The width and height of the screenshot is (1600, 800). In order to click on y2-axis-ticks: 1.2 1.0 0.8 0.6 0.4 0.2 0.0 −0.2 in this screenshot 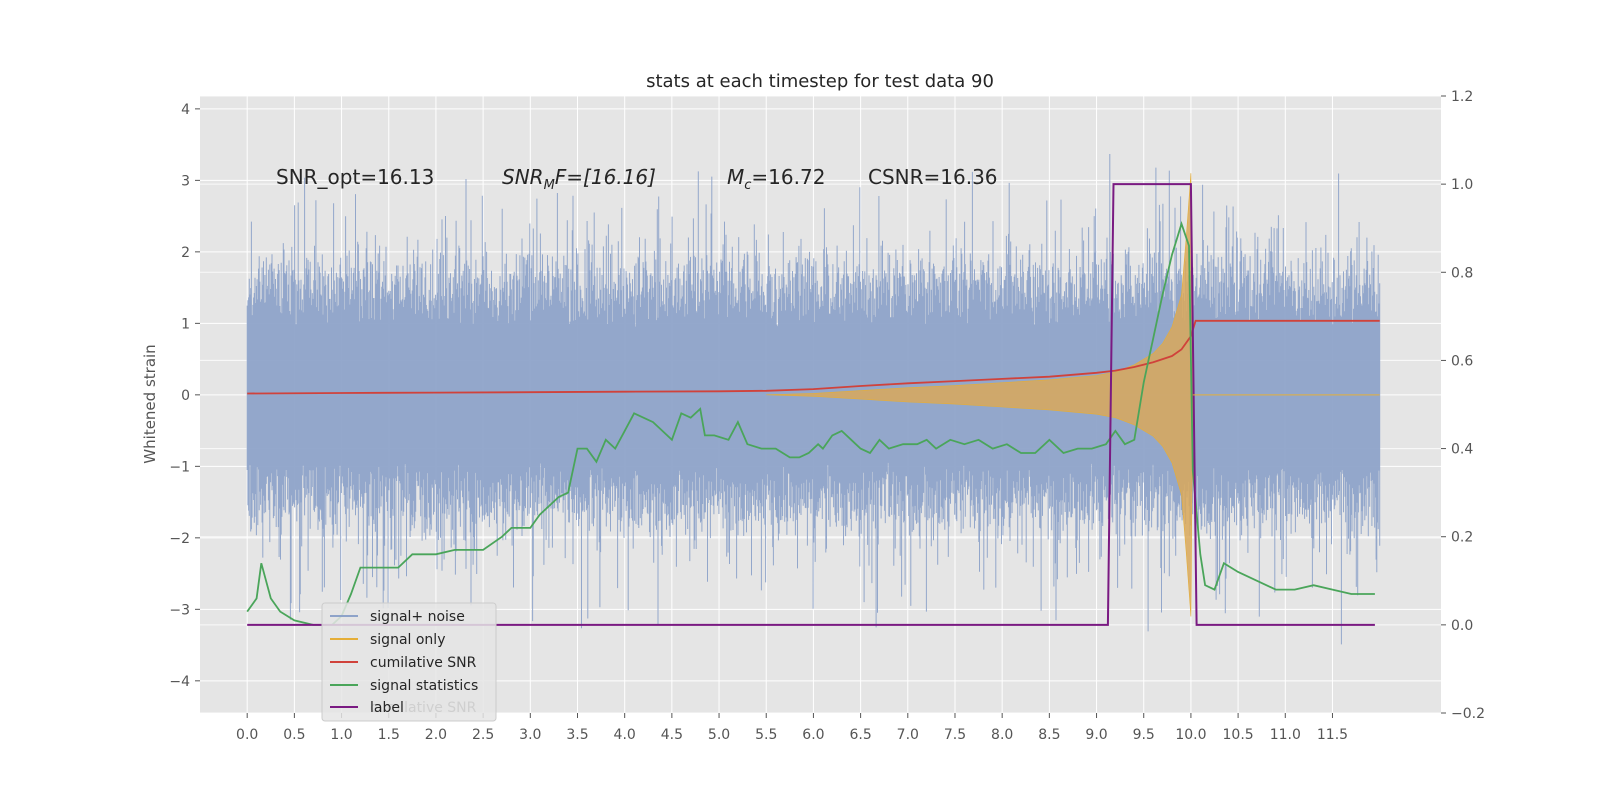, I will do `click(1463, 405)`.